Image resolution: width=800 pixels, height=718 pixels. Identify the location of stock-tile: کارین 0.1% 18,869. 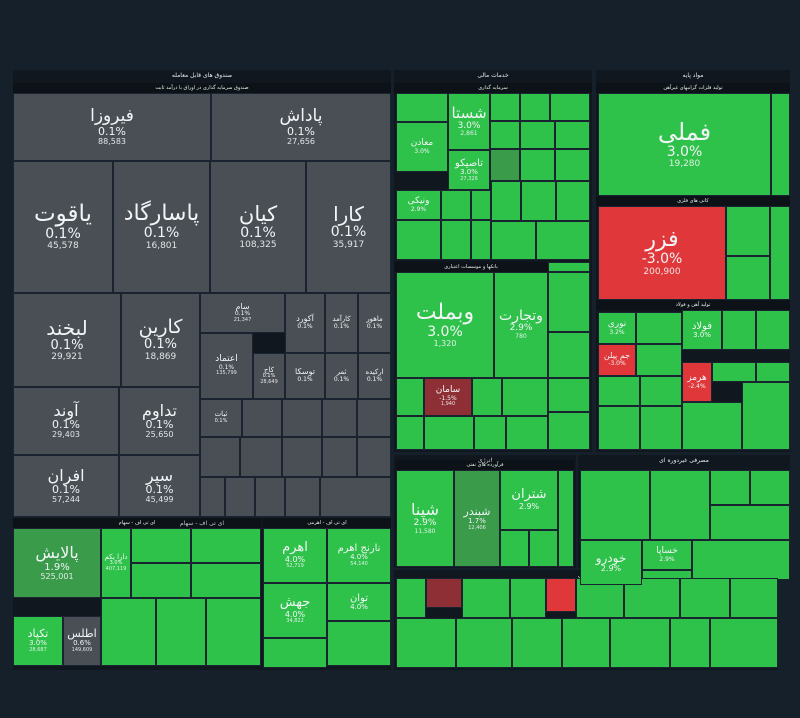
(160, 340).